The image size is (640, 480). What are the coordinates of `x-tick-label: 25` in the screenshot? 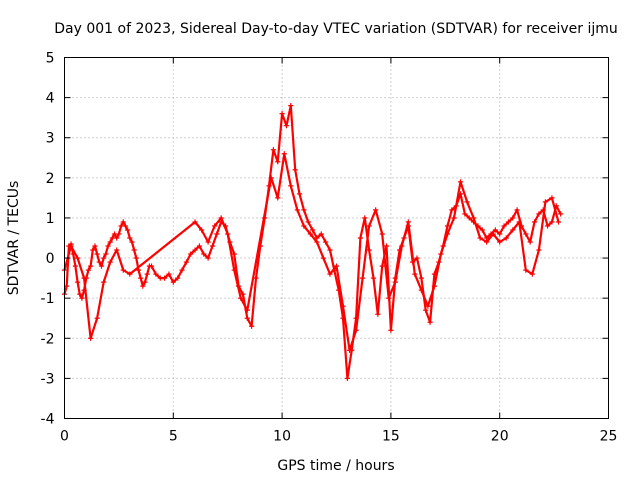 It's located at (609, 437).